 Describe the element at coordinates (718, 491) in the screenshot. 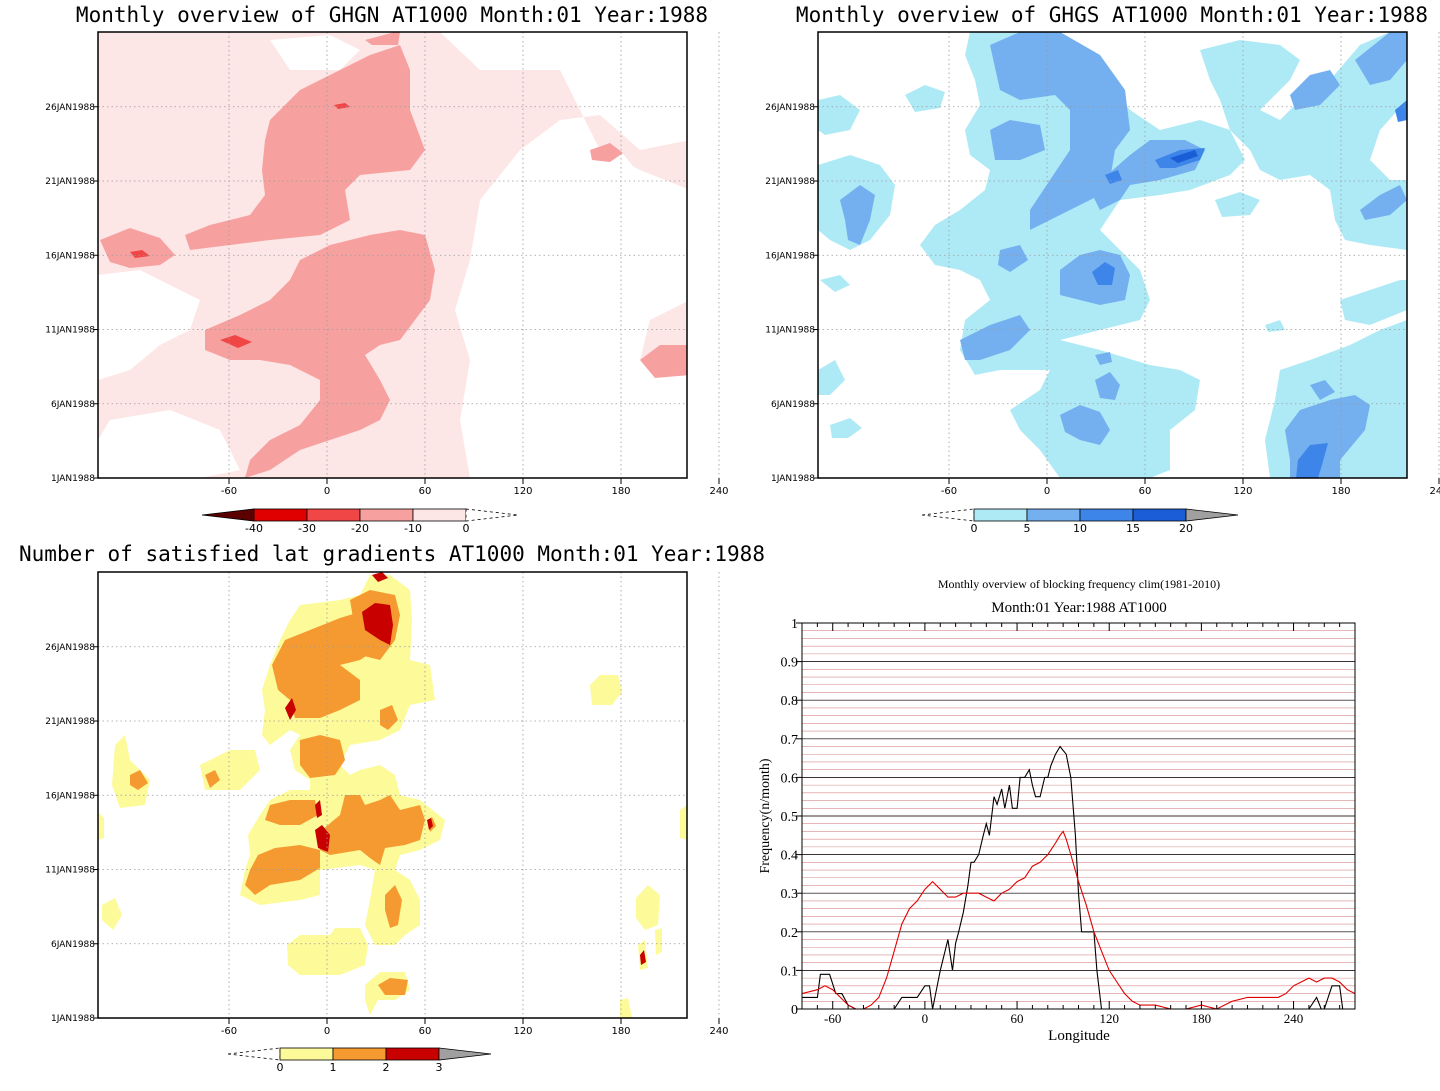

I see `ghgn-x-tick-label: 240` at that location.